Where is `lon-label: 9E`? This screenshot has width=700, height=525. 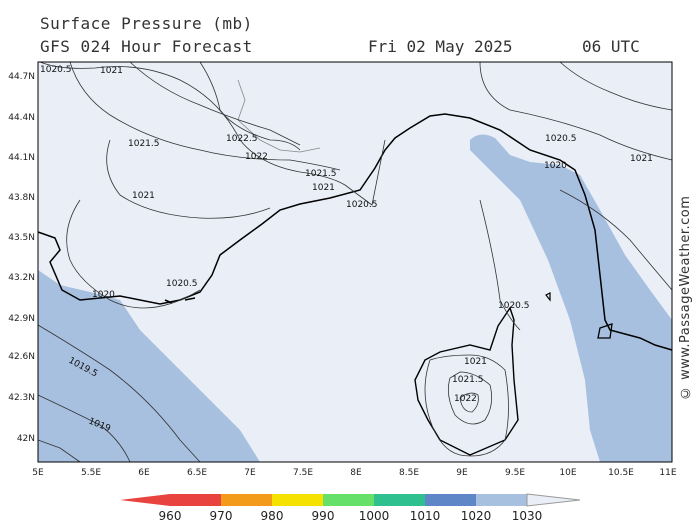 lon-label: 9E is located at coordinates (462, 473).